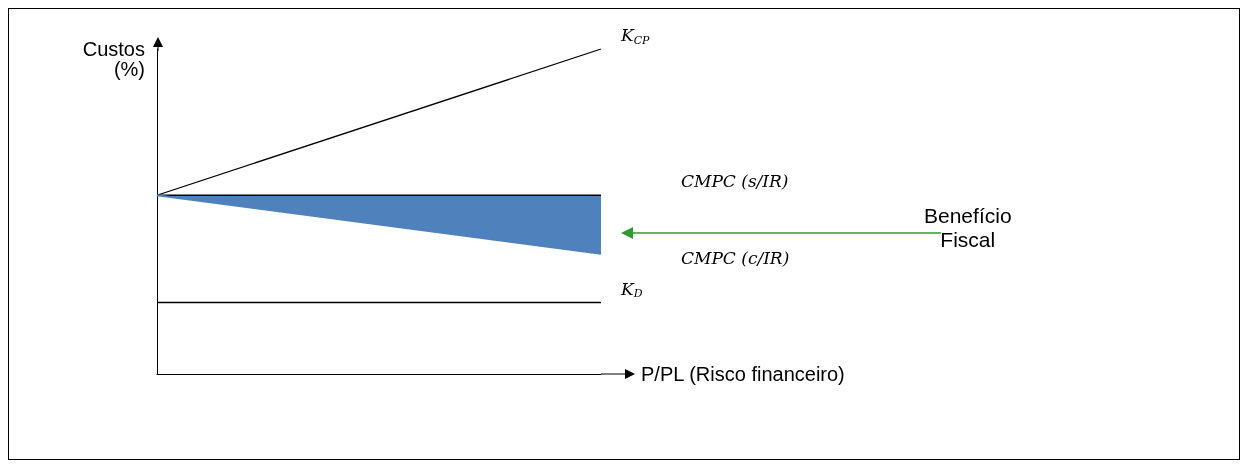  Describe the element at coordinates (735, 257) in the screenshot. I see `text: CMPC (c/IR)` at that location.